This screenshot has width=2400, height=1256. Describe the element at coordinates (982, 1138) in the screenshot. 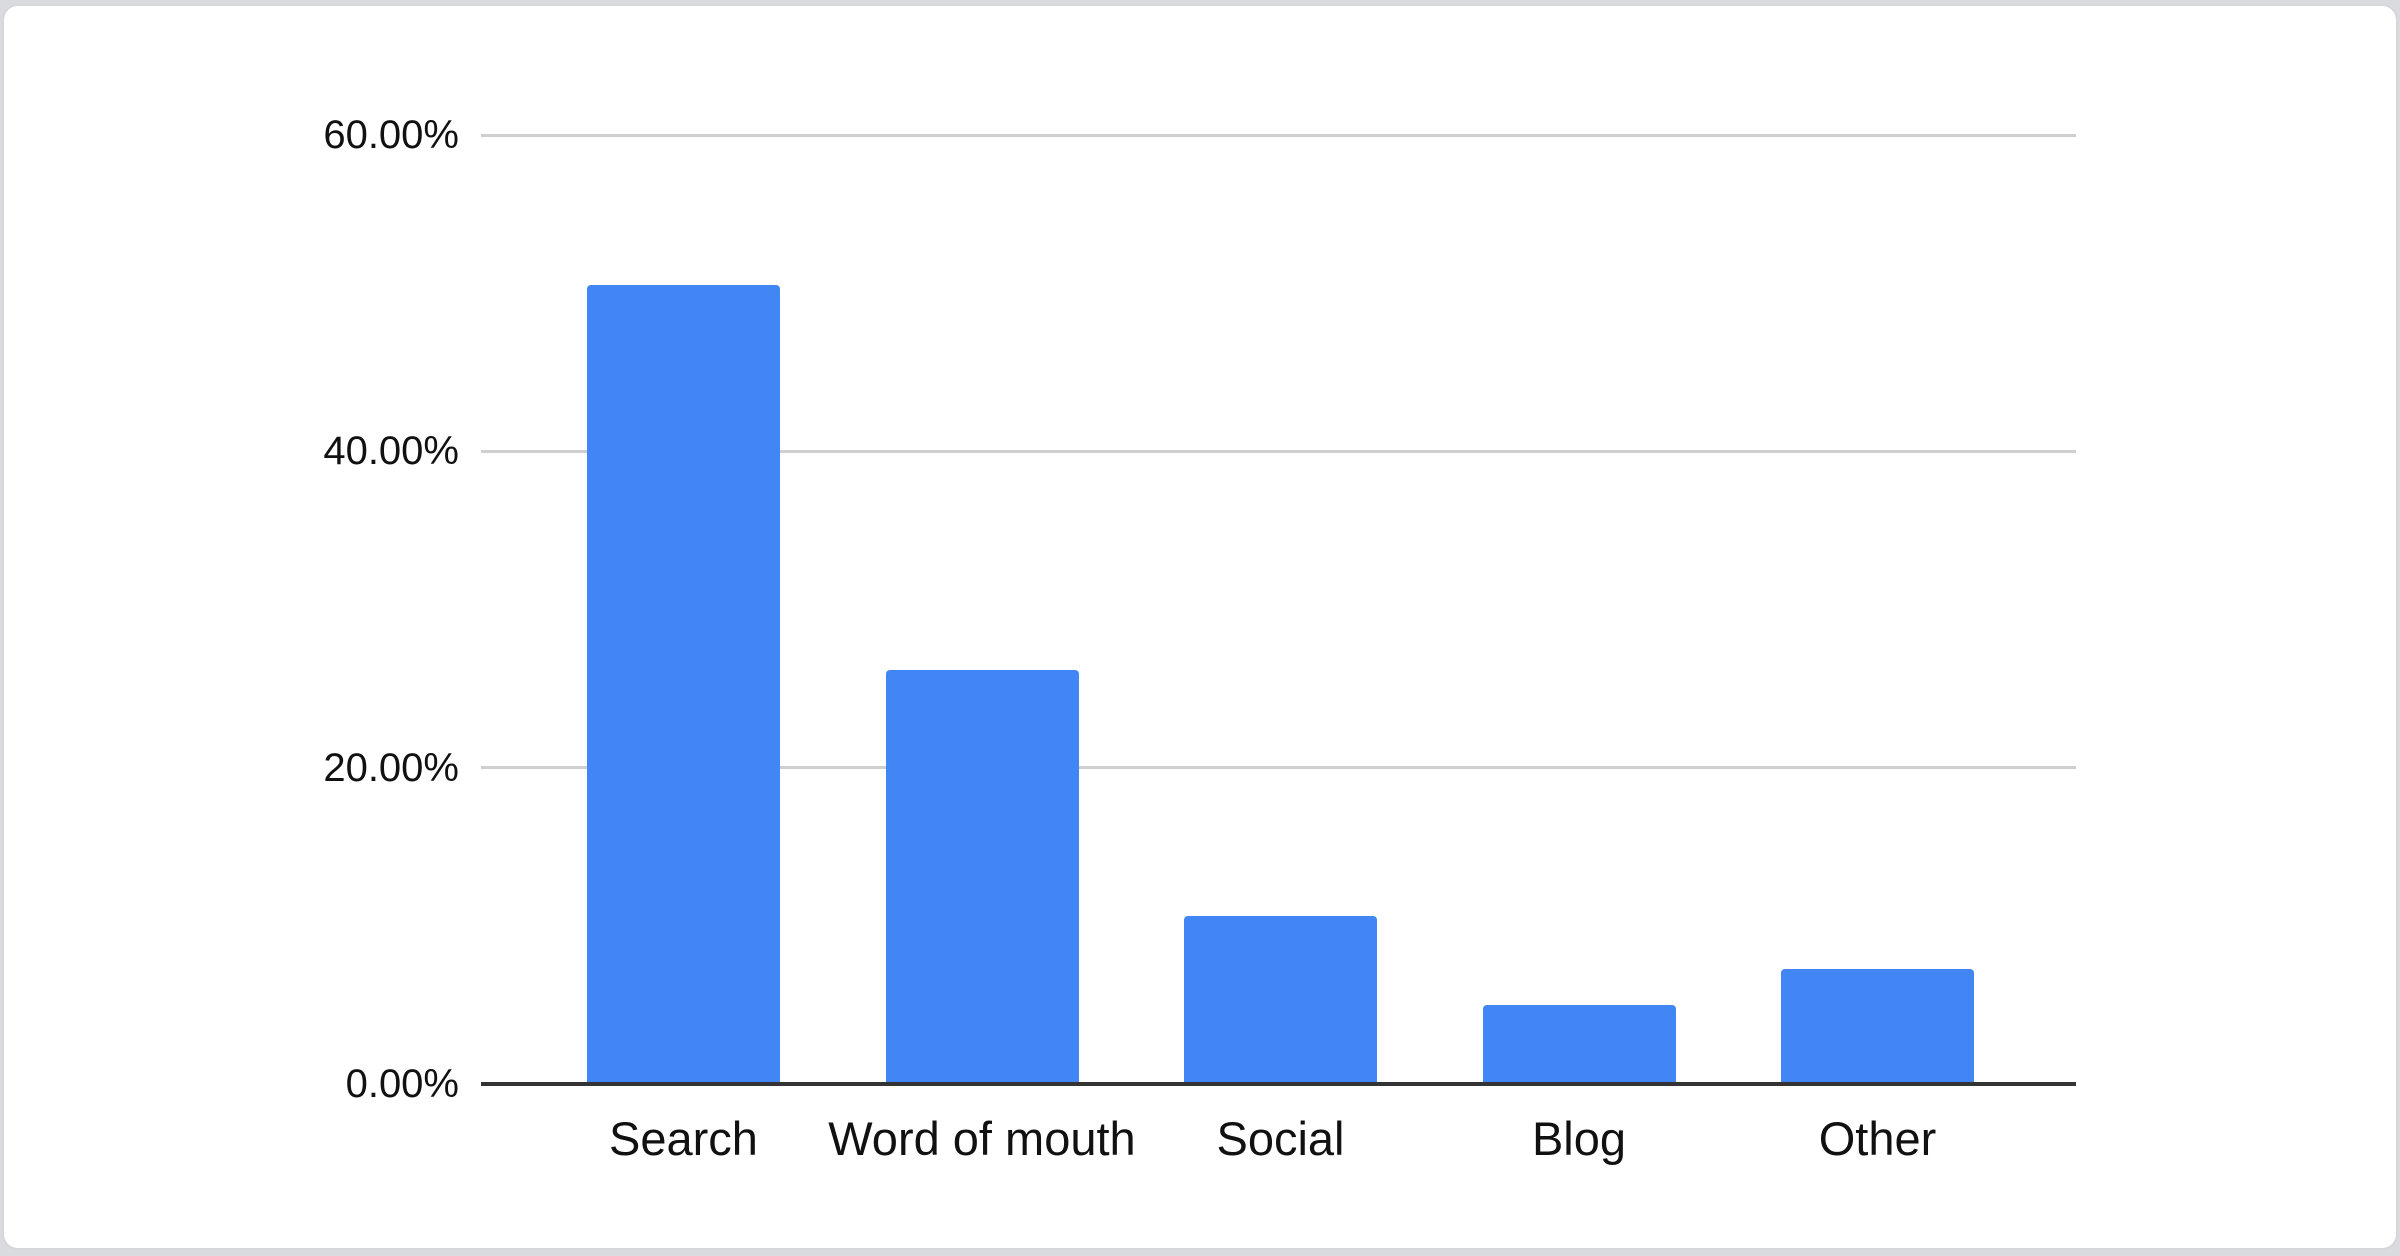

I see `x-axis-category-label-word-of-mouth: Word of mouth` at that location.